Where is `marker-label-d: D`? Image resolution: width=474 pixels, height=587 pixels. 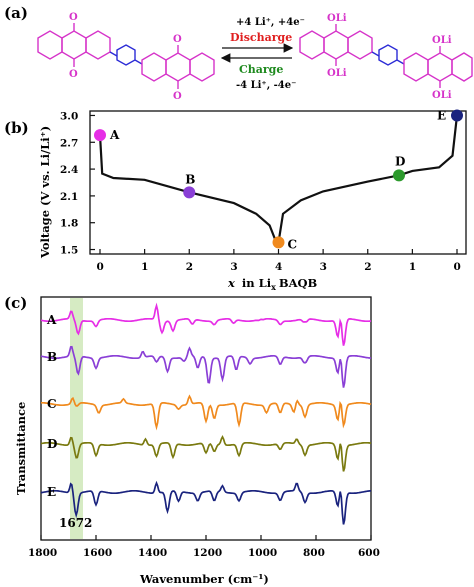
marker-label-d: D is located at coordinates (400, 161).